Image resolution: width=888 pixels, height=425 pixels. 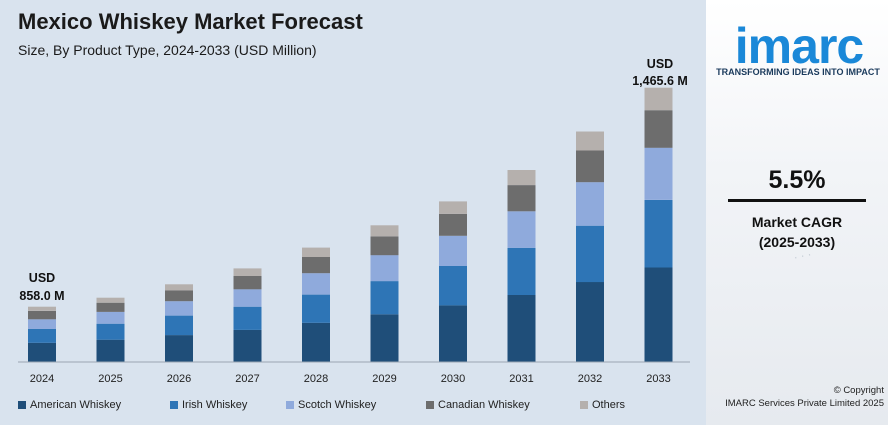 I want to click on x-tick-label-2033: 2033, so click(x=658, y=379).